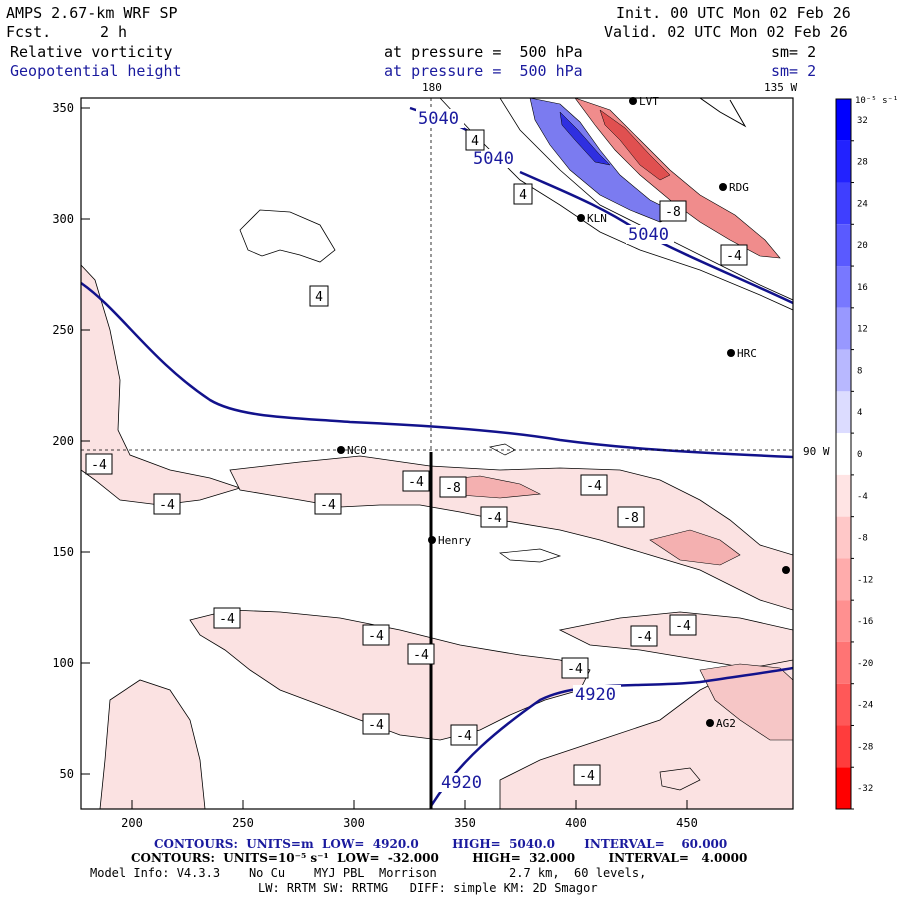  I want to click on field2-name: Geopotential height, so click(96, 71).